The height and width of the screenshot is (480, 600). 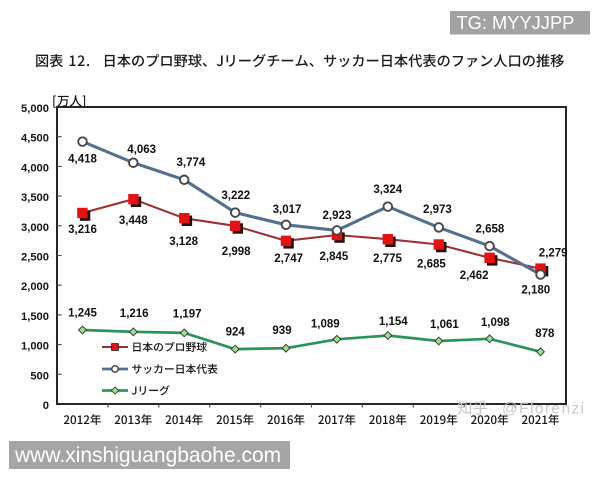 I want to click on svg-text: 1,000, so click(x=35, y=347).